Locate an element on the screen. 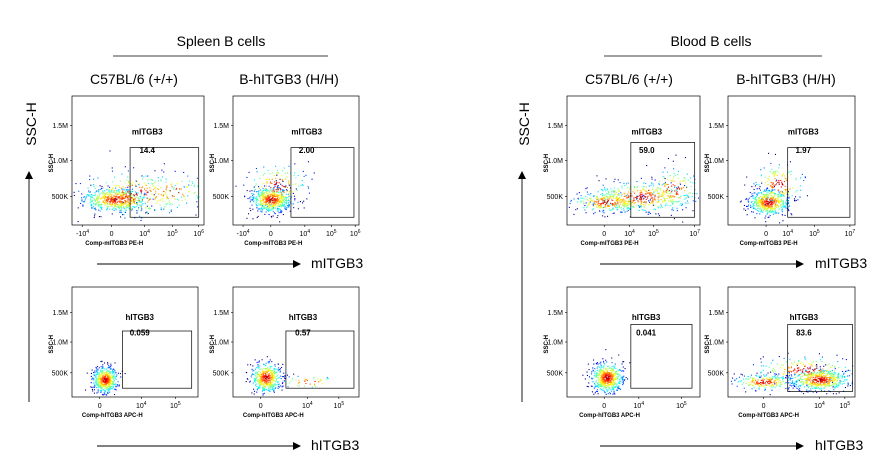 This screenshot has width=883, height=461. x-axis-small-label: Comp-mITGB3 PE-H is located at coordinates (610, 244).